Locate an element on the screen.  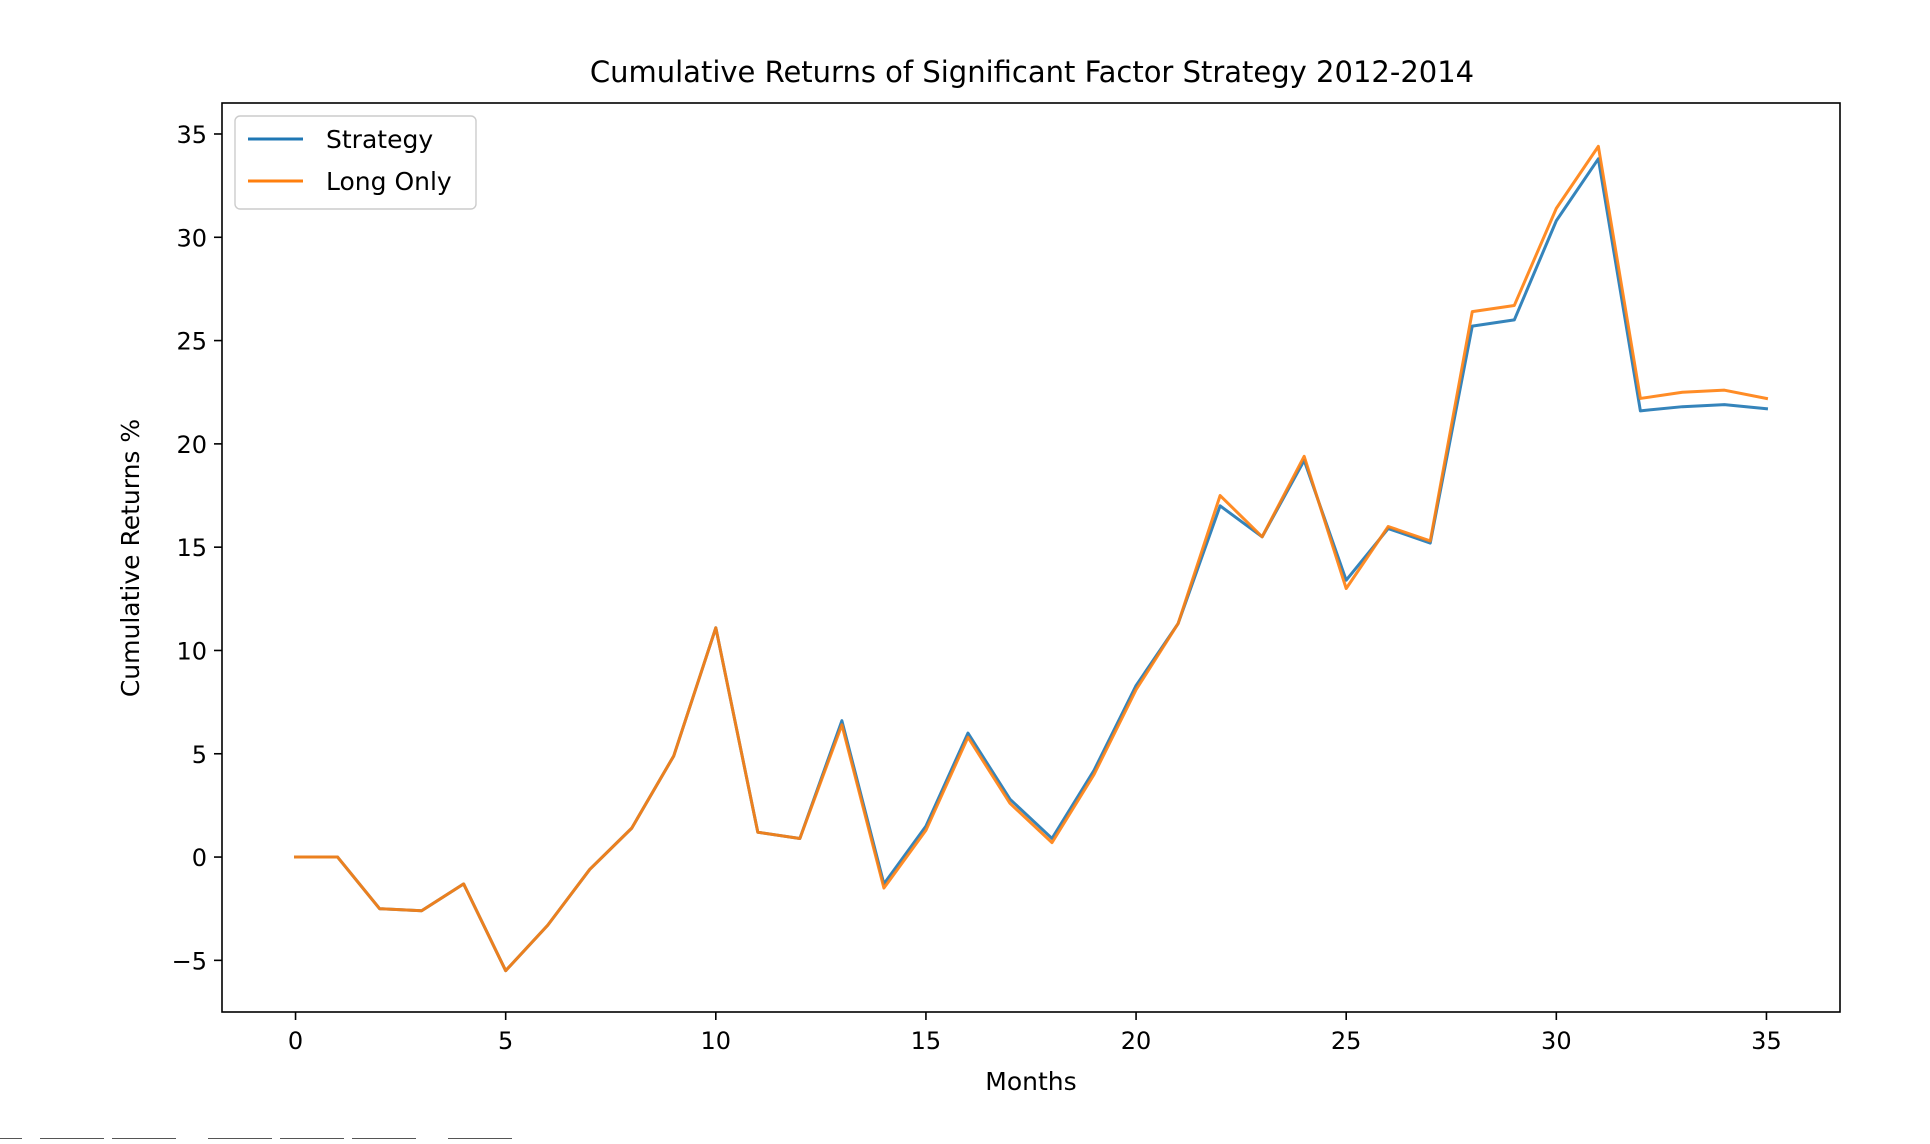
y-tick-label: −5 is located at coordinates (189, 961).